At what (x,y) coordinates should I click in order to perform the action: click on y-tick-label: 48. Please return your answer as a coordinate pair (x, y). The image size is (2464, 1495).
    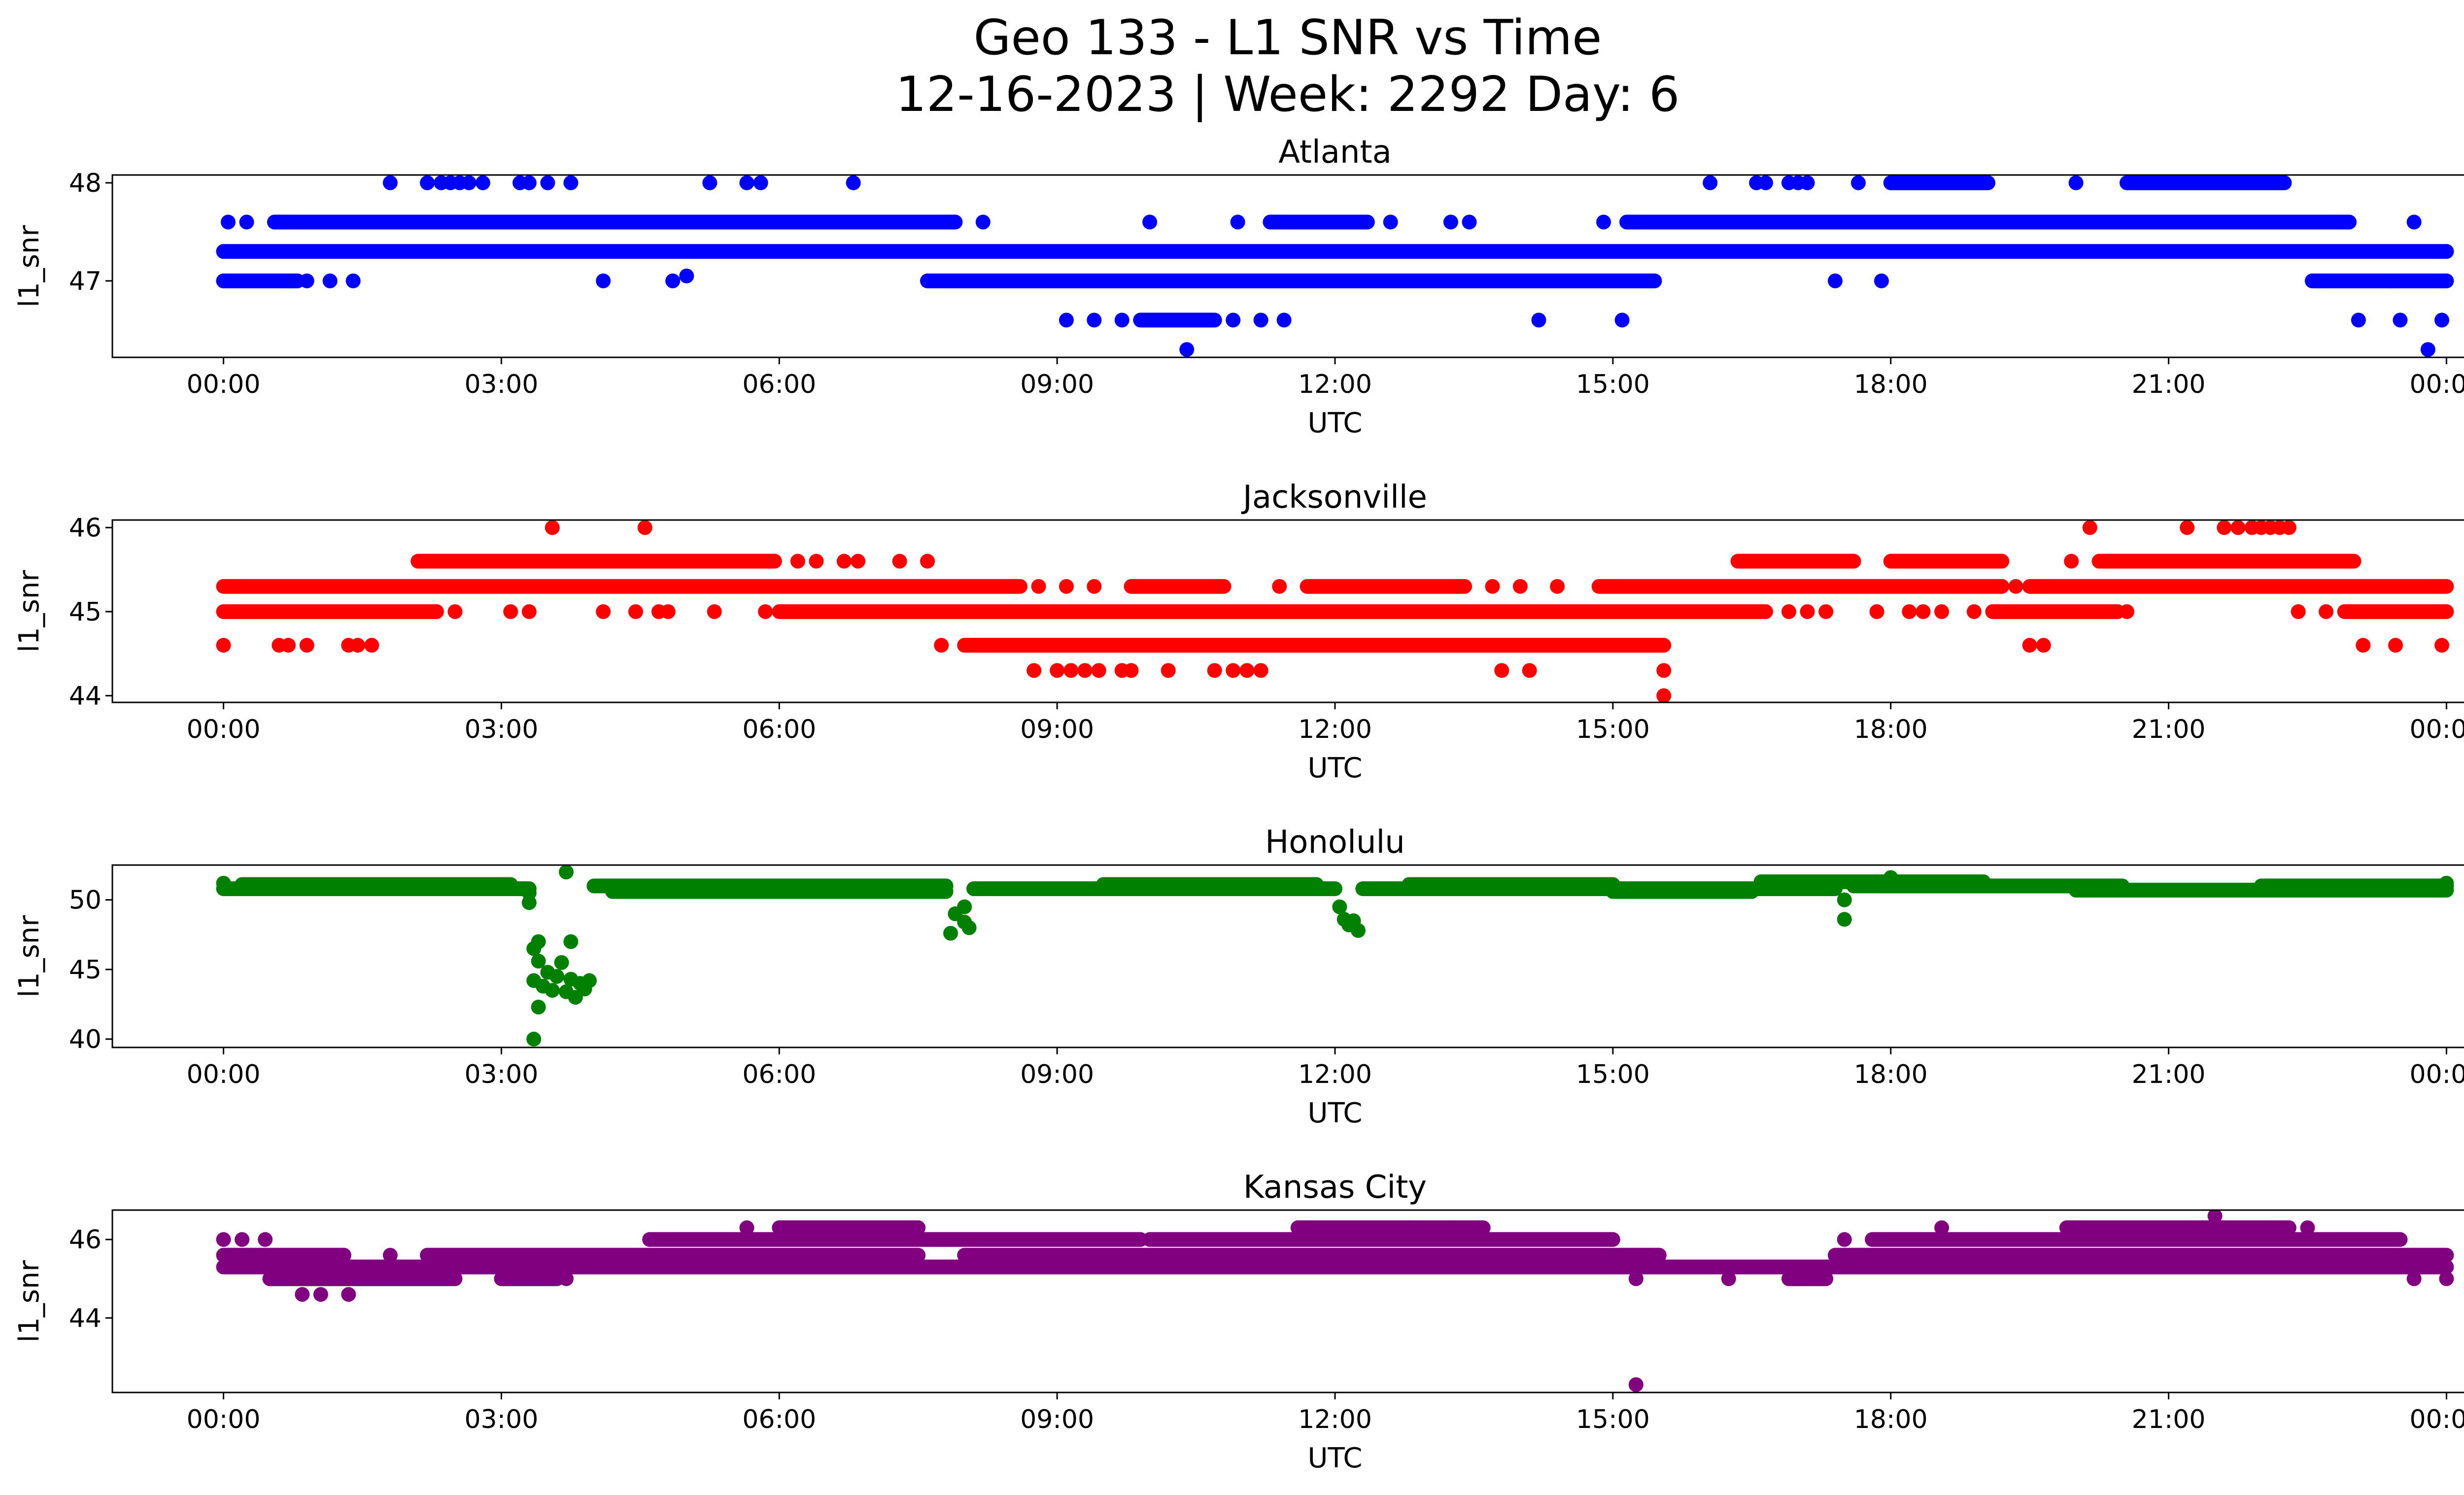
    Looking at the image, I should click on (85, 183).